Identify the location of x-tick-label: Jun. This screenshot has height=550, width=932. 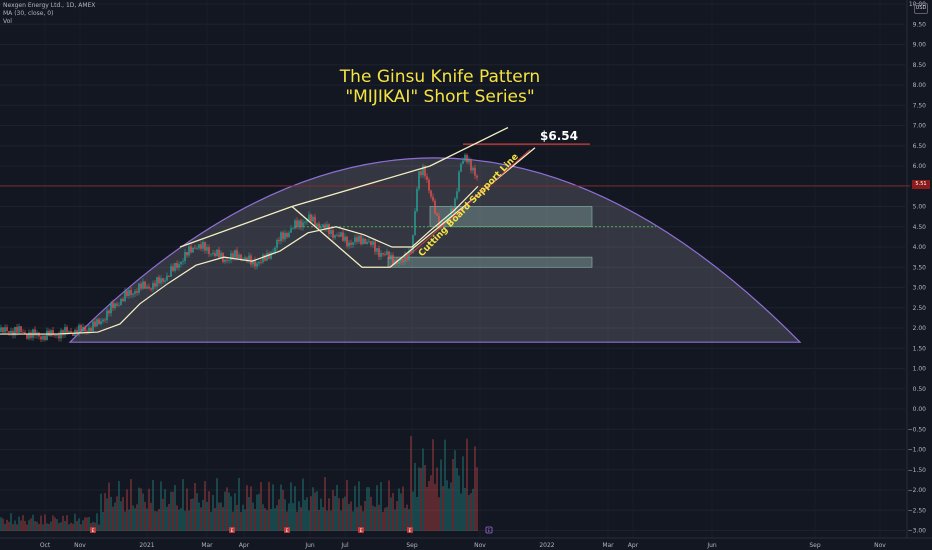
(711, 545).